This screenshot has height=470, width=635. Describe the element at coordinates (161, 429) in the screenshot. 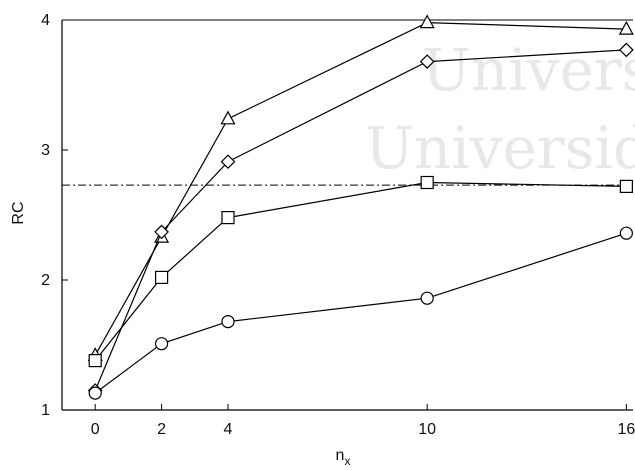

I see `x-tick-label-2: 2` at that location.